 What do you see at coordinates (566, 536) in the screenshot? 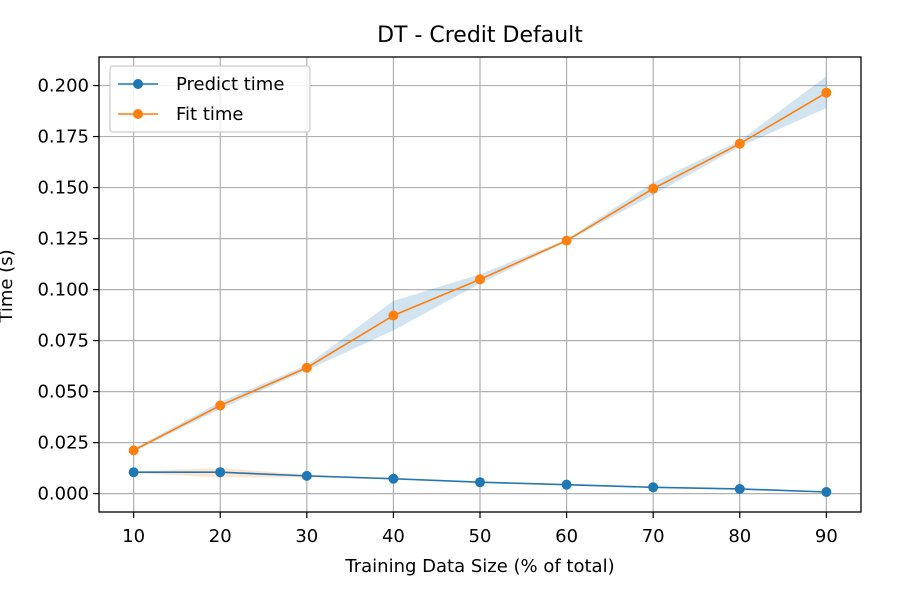
I see `x-tick-label: 60` at bounding box center [566, 536].